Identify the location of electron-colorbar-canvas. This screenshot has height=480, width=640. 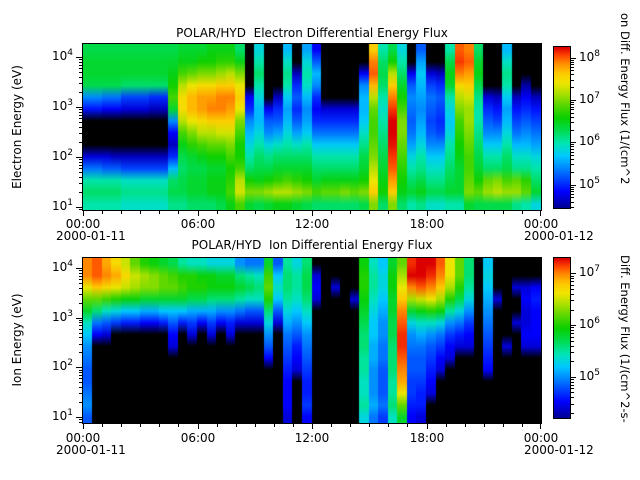
(562, 127).